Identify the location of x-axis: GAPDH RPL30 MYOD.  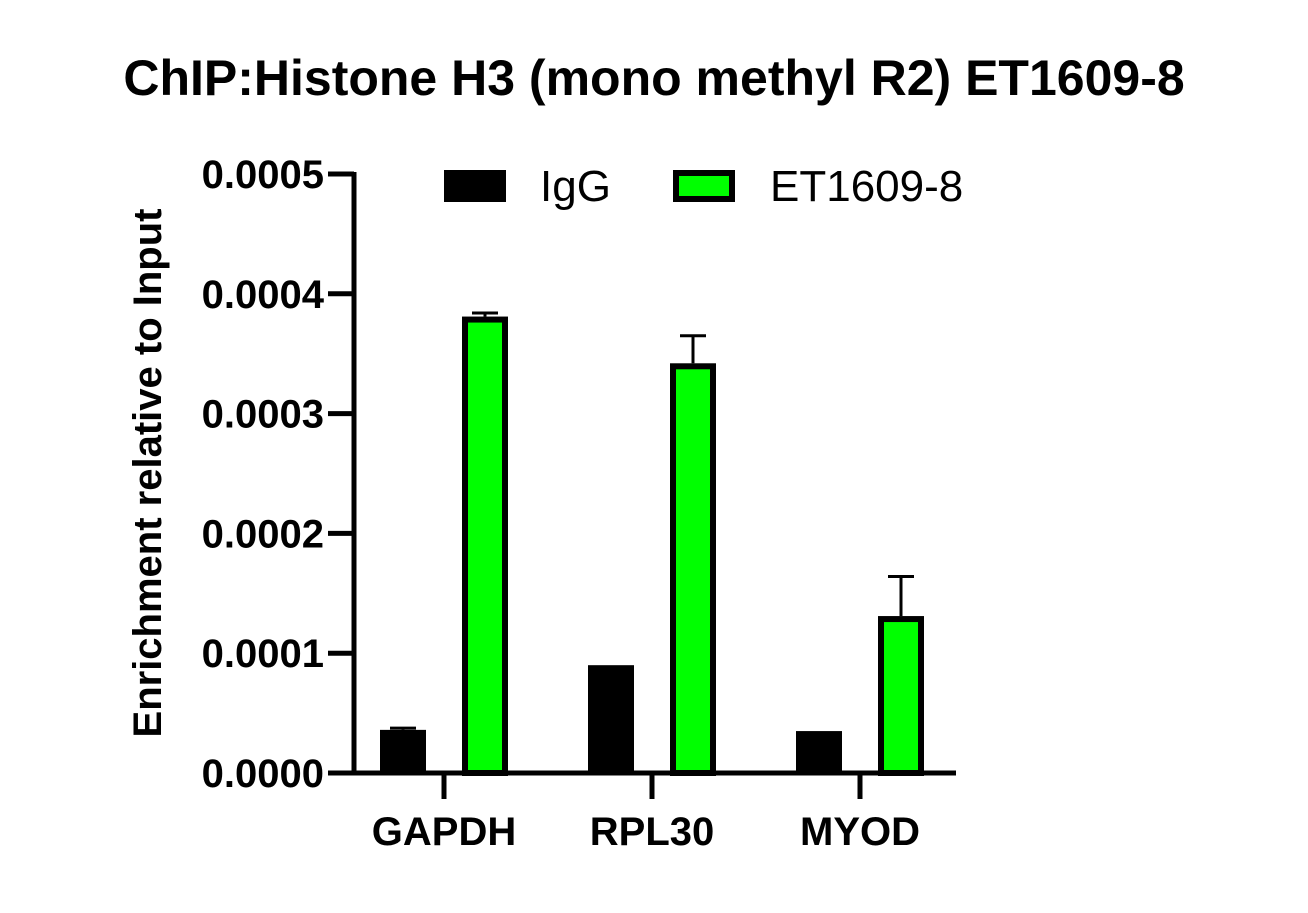
(654, 812).